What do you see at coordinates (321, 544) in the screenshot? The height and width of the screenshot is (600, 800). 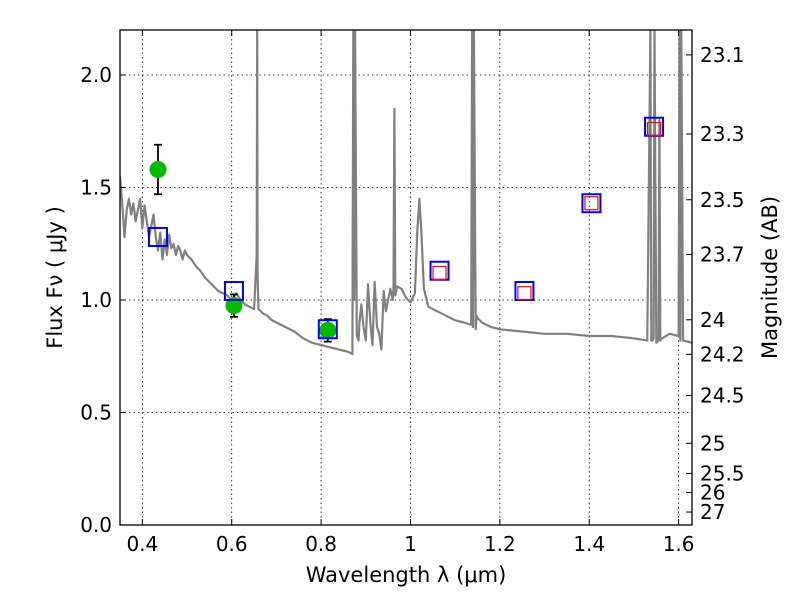 I see `x-tick-label: 0.8` at bounding box center [321, 544].